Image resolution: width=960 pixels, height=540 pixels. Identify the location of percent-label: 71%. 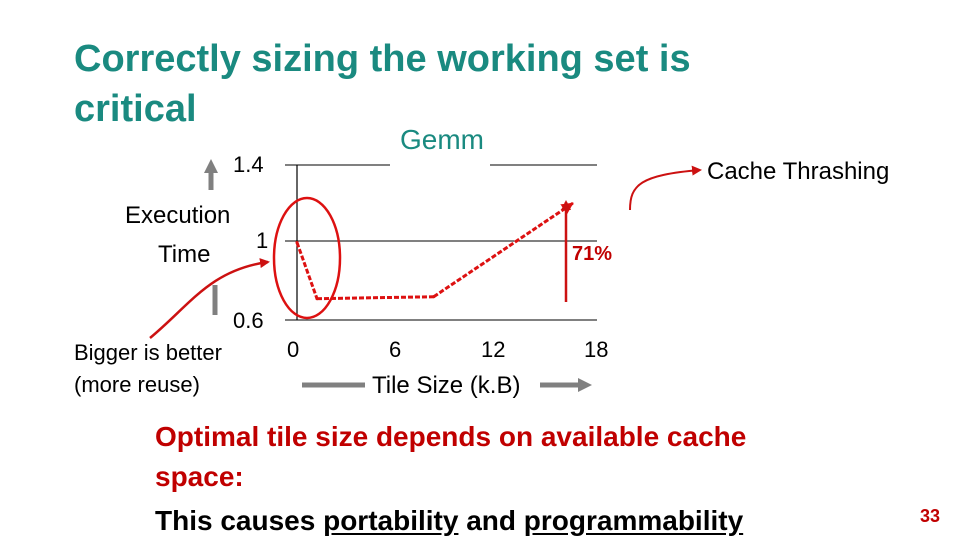
(592, 254).